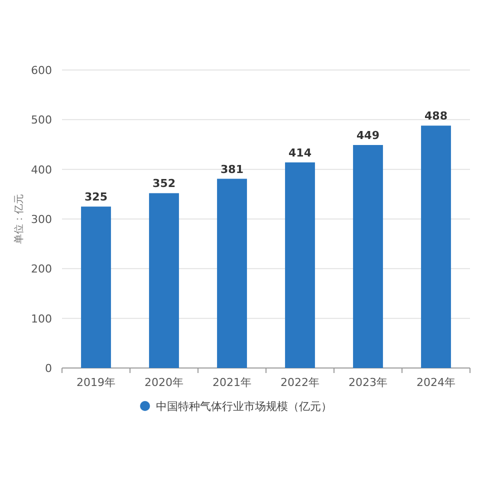 This screenshot has height=480, width=480. Describe the element at coordinates (232, 169) in the screenshot. I see `data-label: 381` at that location.